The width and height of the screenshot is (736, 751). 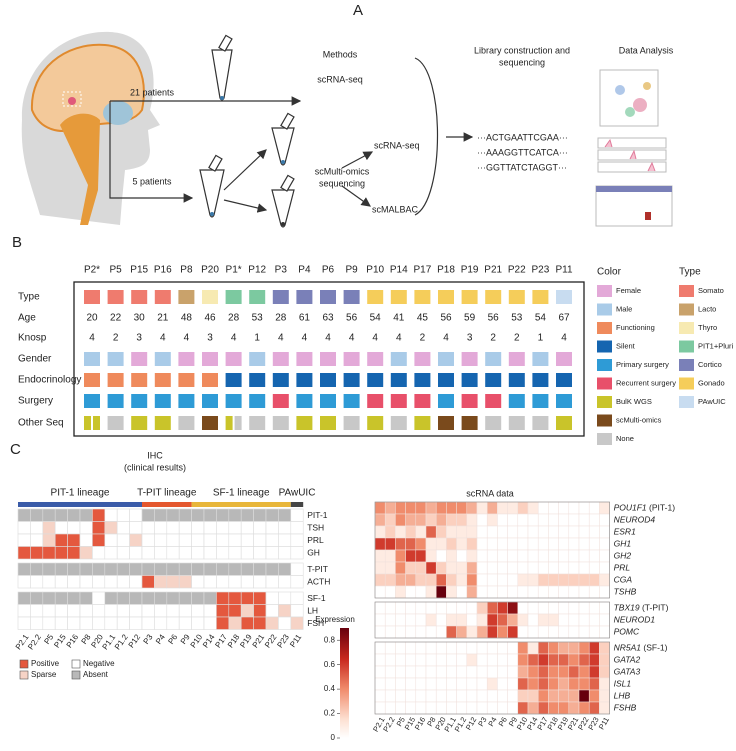 I want to click on marker-label: T-PIT, so click(x=317, y=569).